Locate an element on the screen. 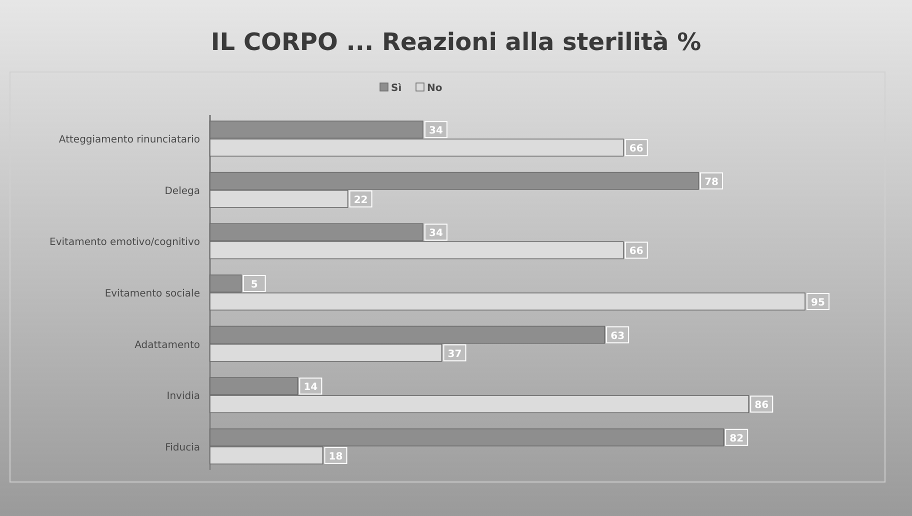 The height and width of the screenshot is (516, 912). data-label: 14 is located at coordinates (311, 388).